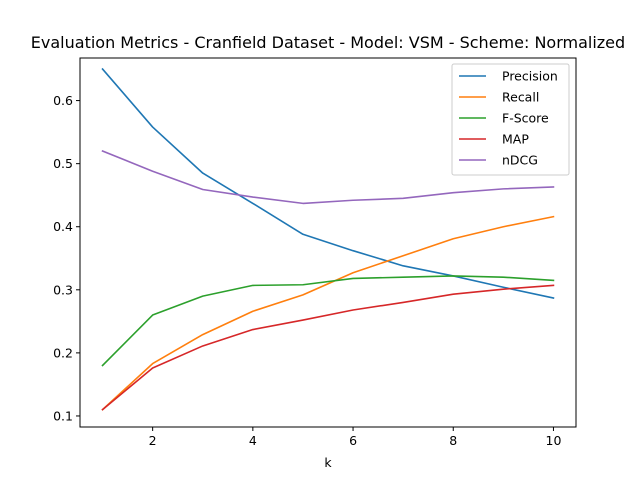  What do you see at coordinates (328, 462) in the screenshot?
I see `x-axis-label: k` at bounding box center [328, 462].